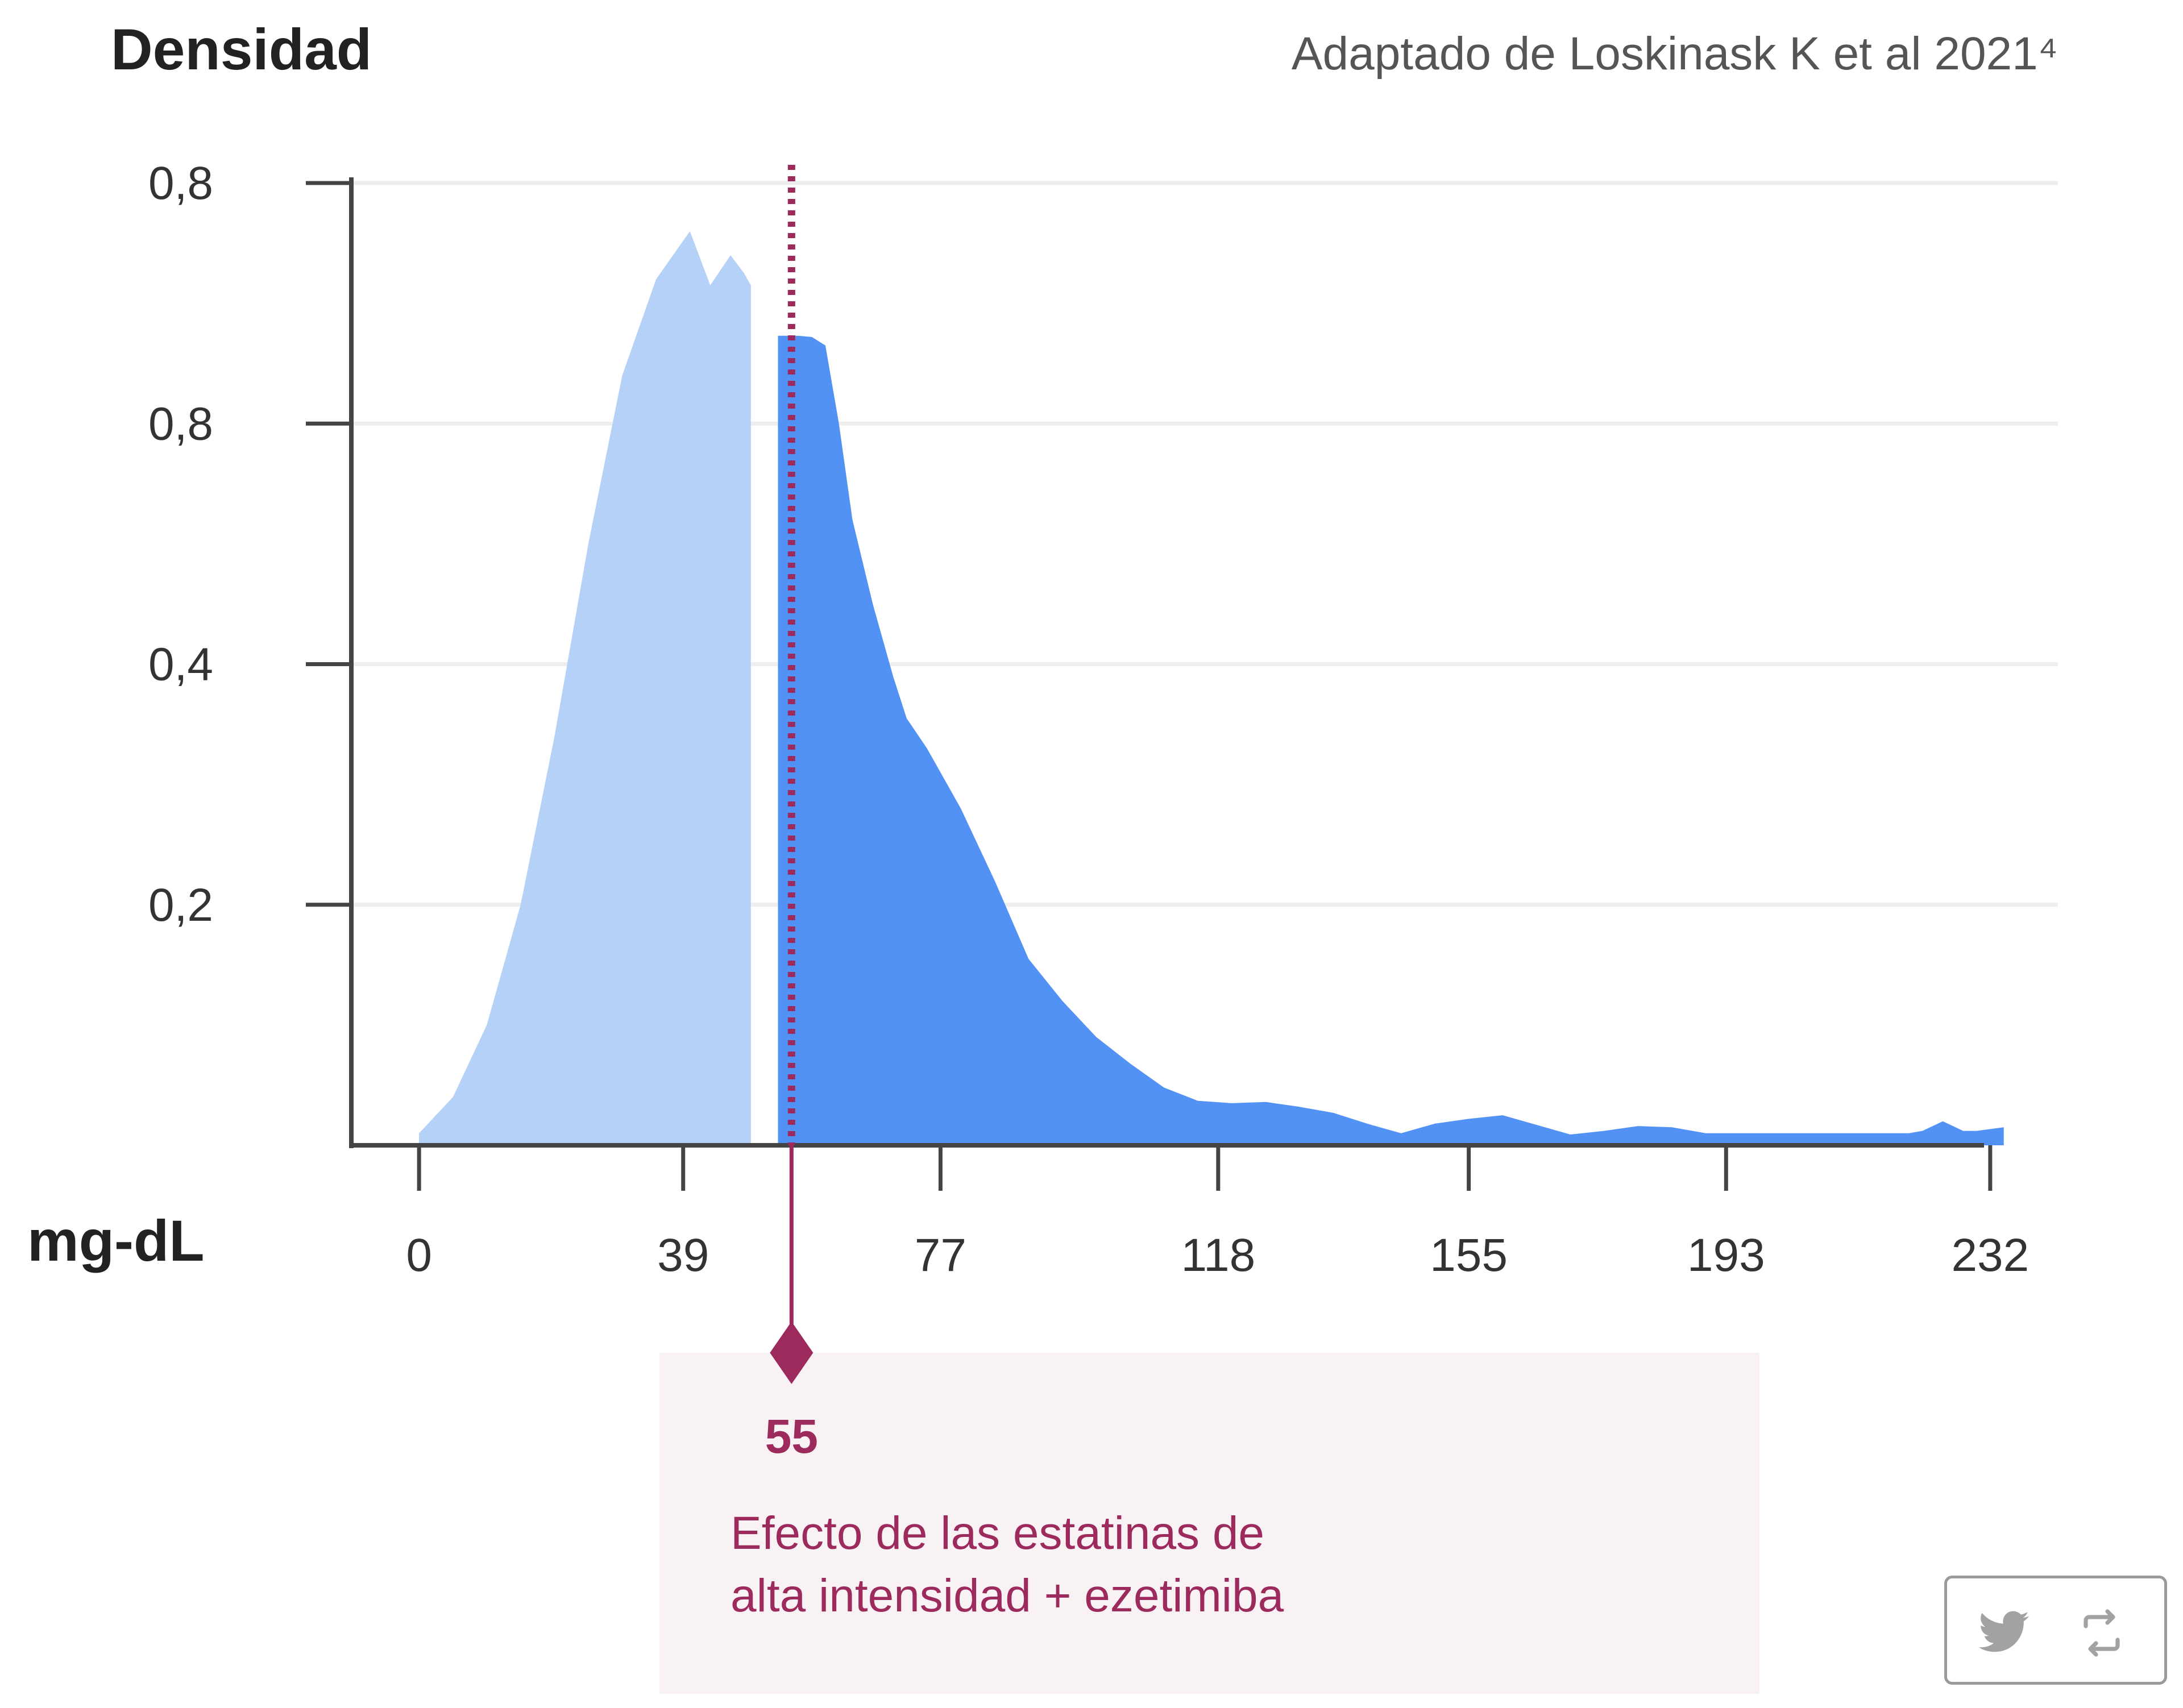  What do you see at coordinates (1990, 1255) in the screenshot?
I see `x-tick-label: 232` at bounding box center [1990, 1255].